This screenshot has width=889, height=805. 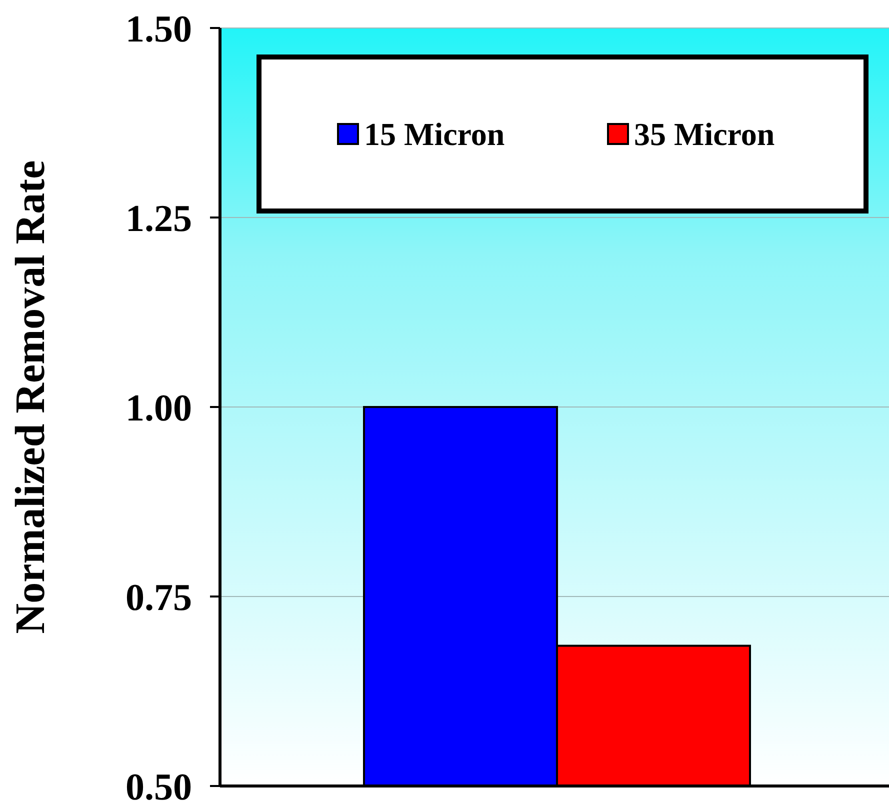 What do you see at coordinates (159, 597) in the screenshot?
I see `y-tick-label: 0.75` at bounding box center [159, 597].